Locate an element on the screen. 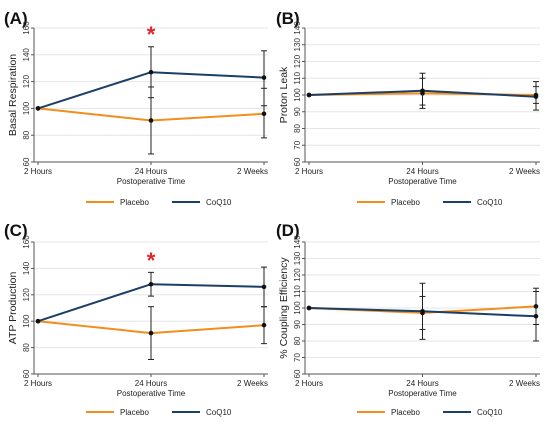  y-axis-label: Basal Respiration is located at coordinates (13, 95).